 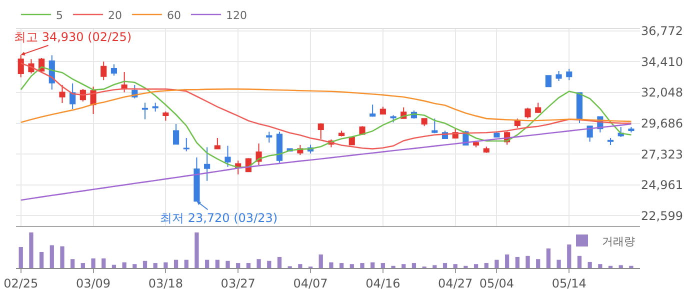 What do you see at coordinates (21, 282) in the screenshot?
I see `x-tick-label: 02/25` at bounding box center [21, 282].